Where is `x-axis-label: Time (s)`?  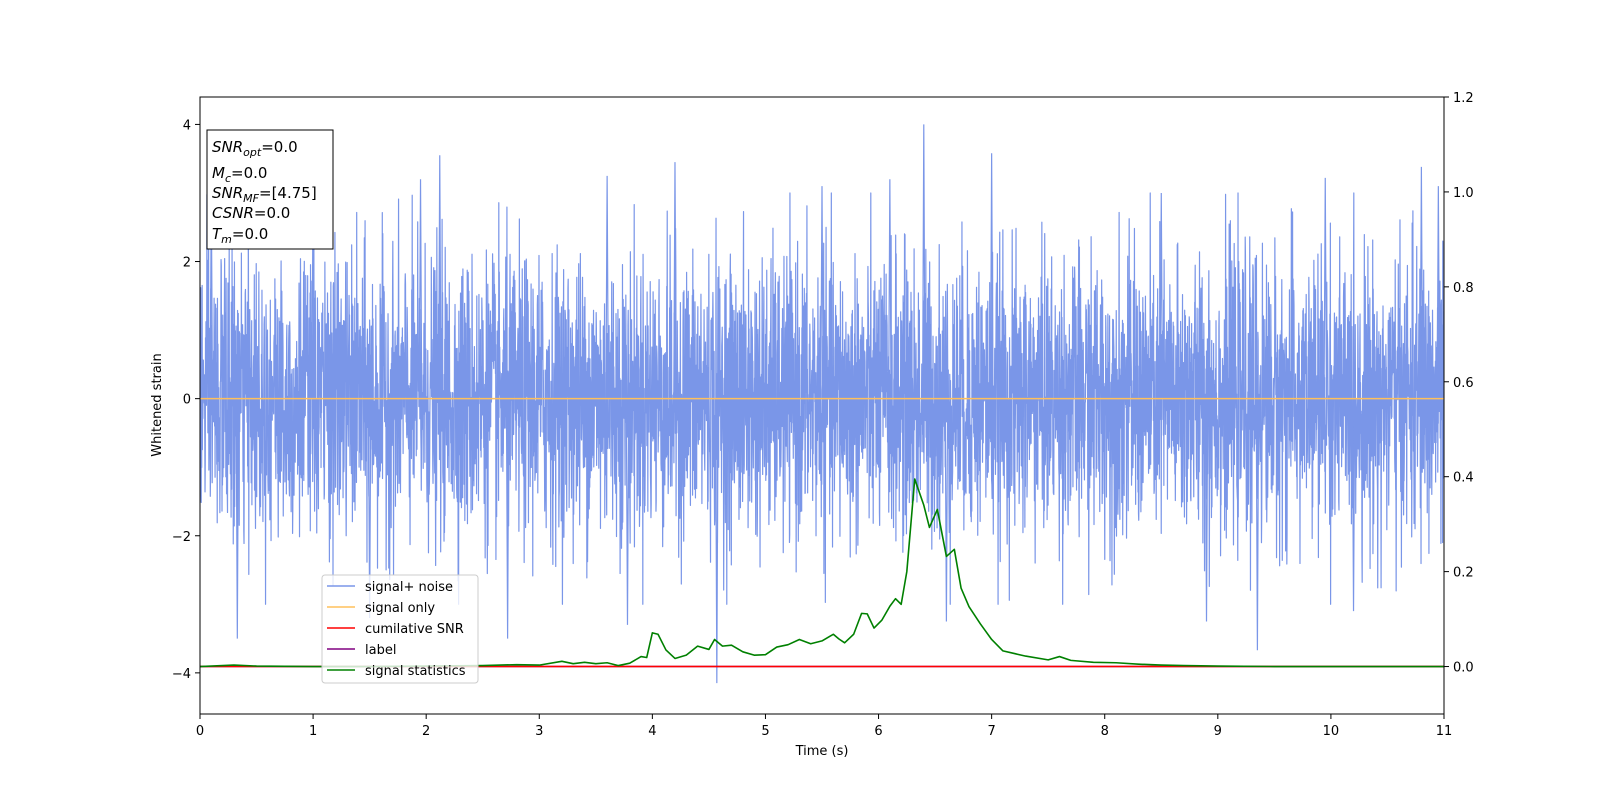 x-axis-label: Time (s) is located at coordinates (822, 751).